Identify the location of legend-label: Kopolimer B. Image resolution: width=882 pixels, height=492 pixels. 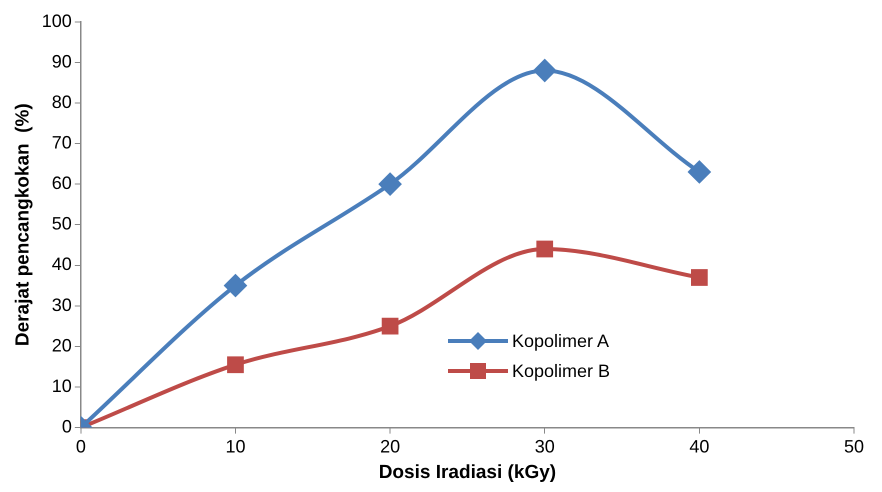
(561, 371).